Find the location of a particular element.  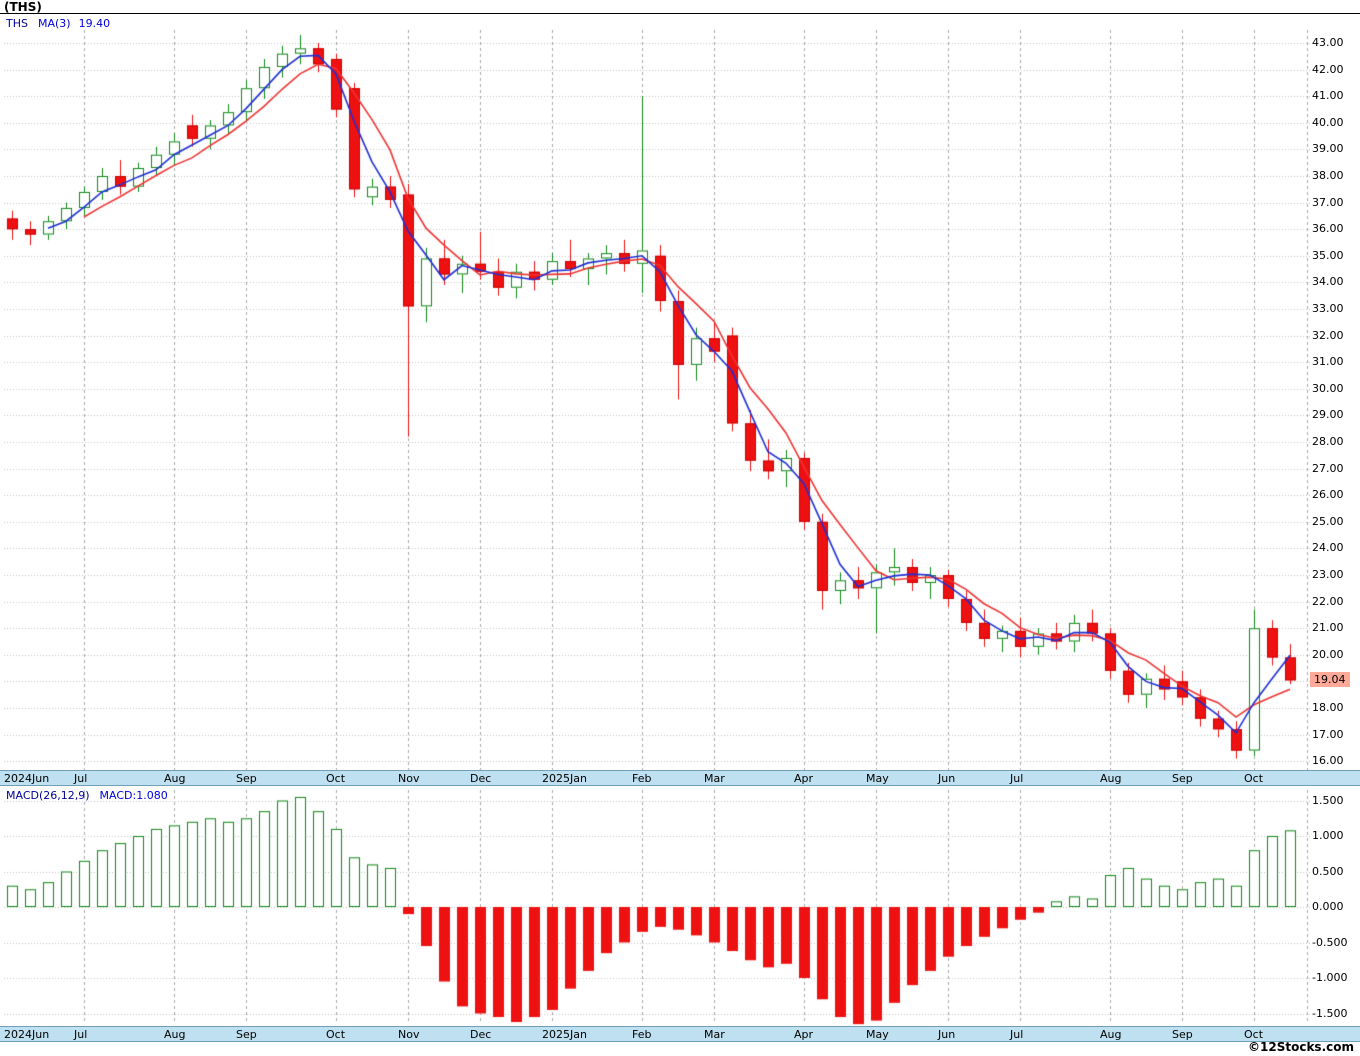

price-tick-label: 27.00 is located at coordinates (1328, 468).